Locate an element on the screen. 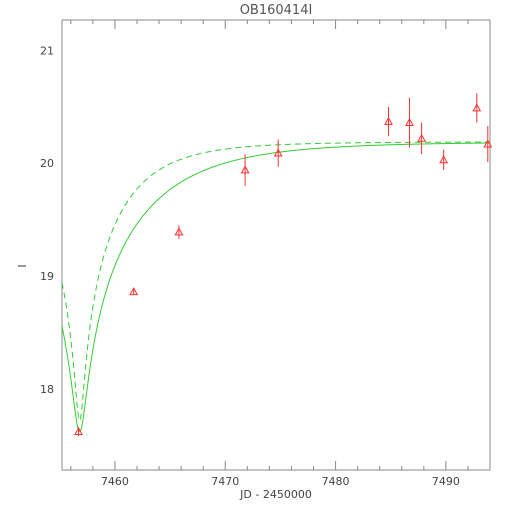 This screenshot has height=510, width=510. x-tick-label: 7490 is located at coordinates (446, 481).